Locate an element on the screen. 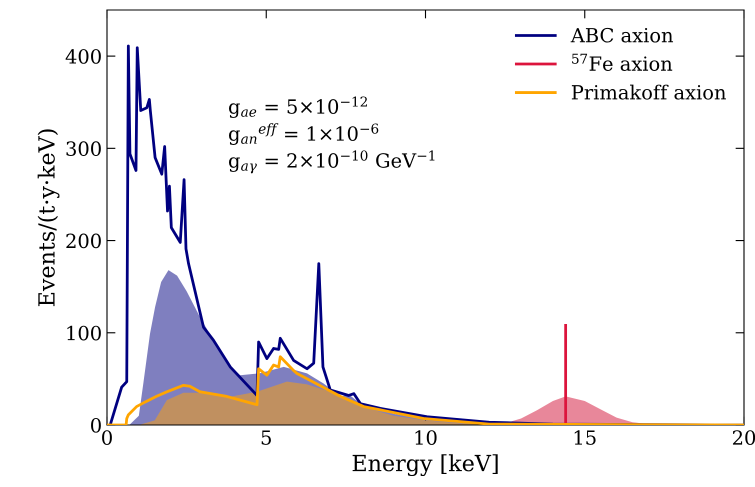 The image size is (755, 487). x-tick-label: 5 is located at coordinates (266, 437).